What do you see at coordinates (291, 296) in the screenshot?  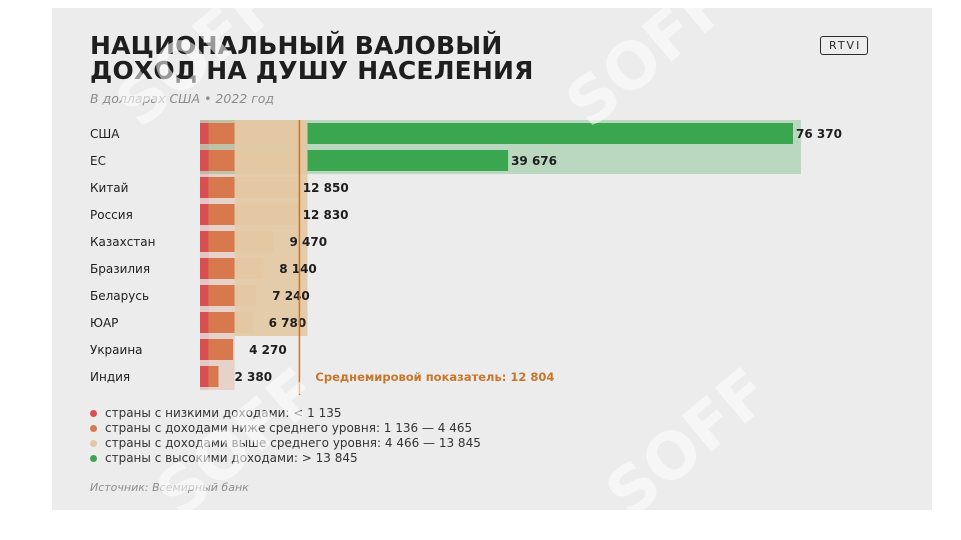 I see `value-label: 7 240` at bounding box center [291, 296].